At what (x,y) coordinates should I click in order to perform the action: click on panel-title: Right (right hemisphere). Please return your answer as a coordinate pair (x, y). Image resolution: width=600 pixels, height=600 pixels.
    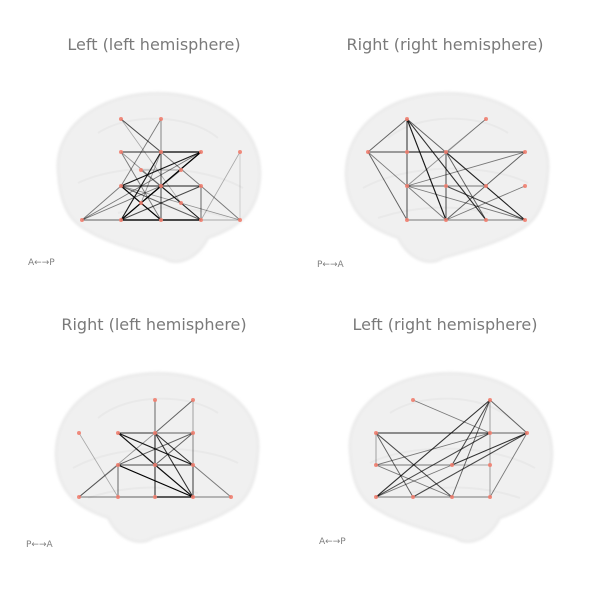
    Looking at the image, I should click on (445, 44).